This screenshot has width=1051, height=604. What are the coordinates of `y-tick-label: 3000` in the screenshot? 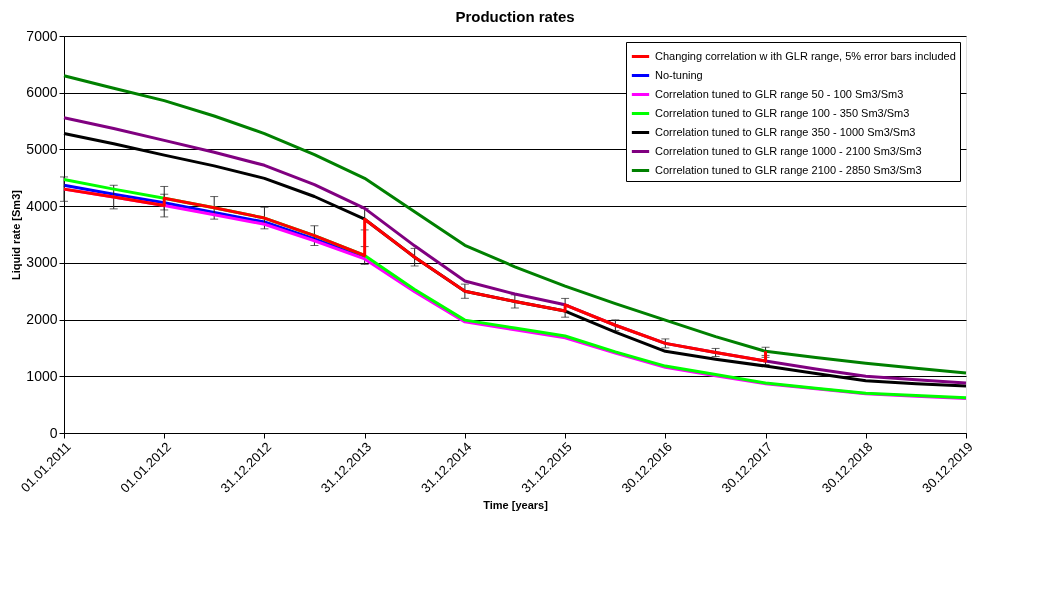 It's located at (42, 262).